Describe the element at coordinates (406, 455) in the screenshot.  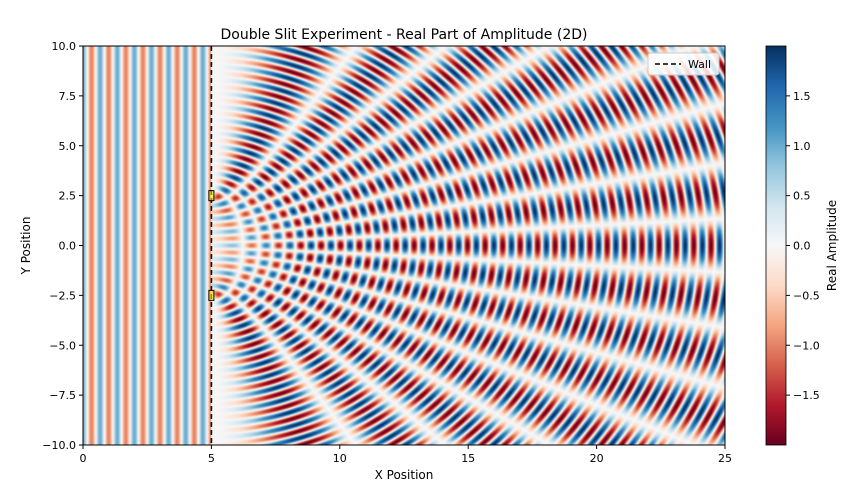
I see `x-axis: 0 5 10 15 20 25` at that location.